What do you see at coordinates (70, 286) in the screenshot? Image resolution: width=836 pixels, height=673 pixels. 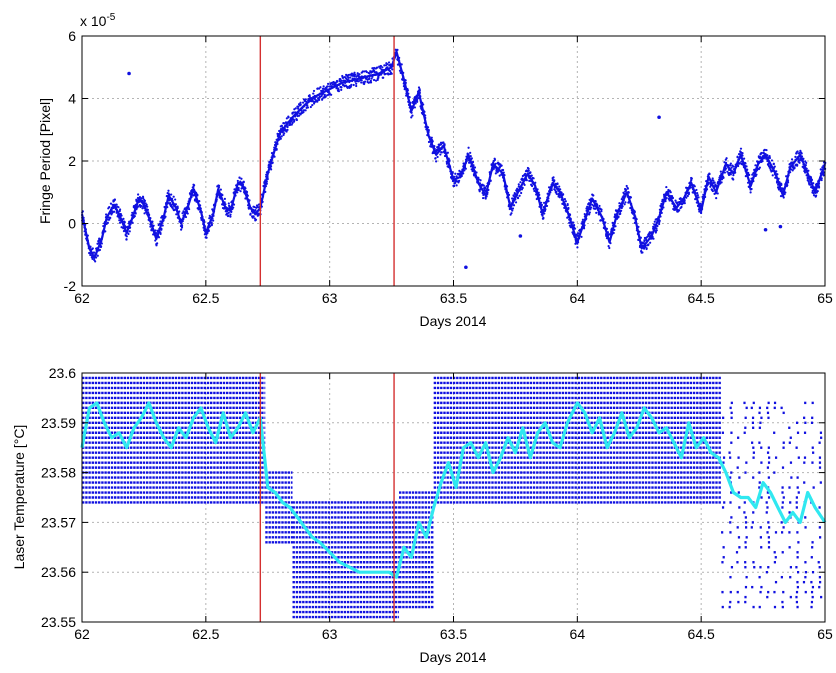 I see `y-tick-label: -2` at bounding box center [70, 286].